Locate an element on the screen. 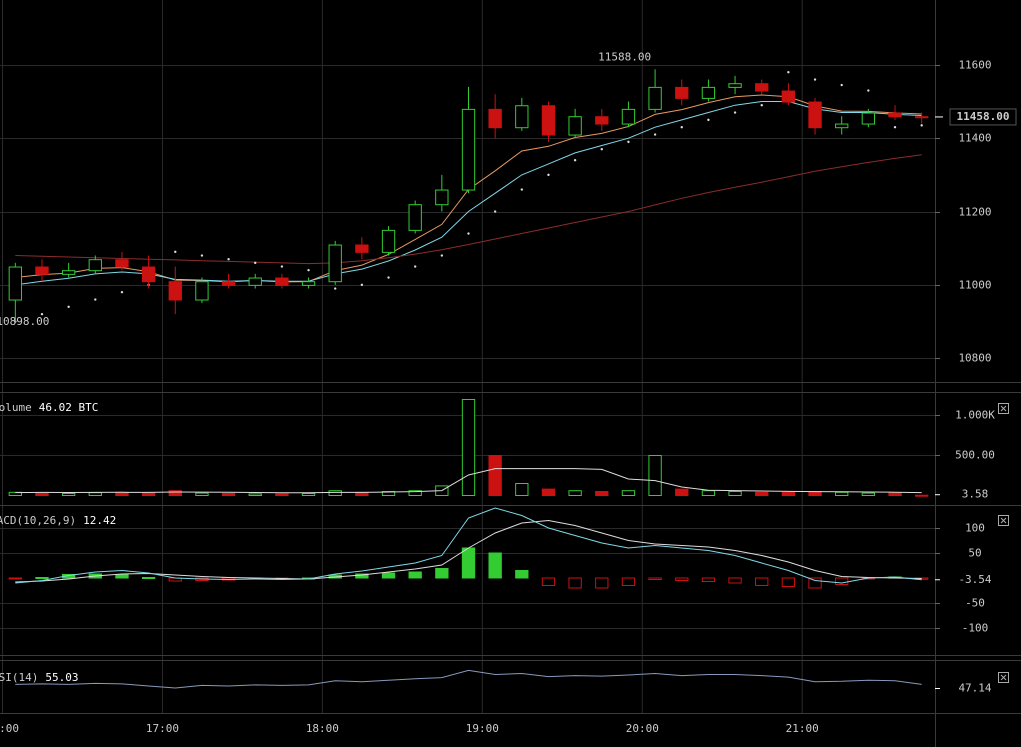 Image resolution: width=1021 pixels, height=747 pixels. volume-average is located at coordinates (468, 481).